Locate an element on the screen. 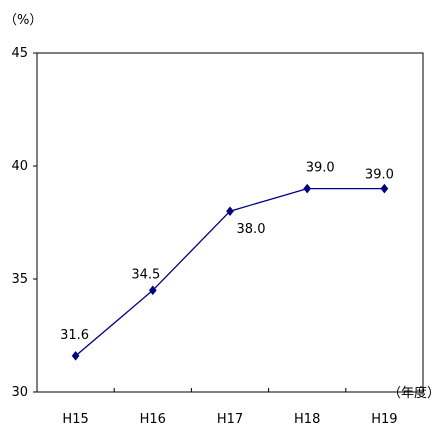 The image size is (445, 434). x-tick-label: H16 is located at coordinates (153, 419).